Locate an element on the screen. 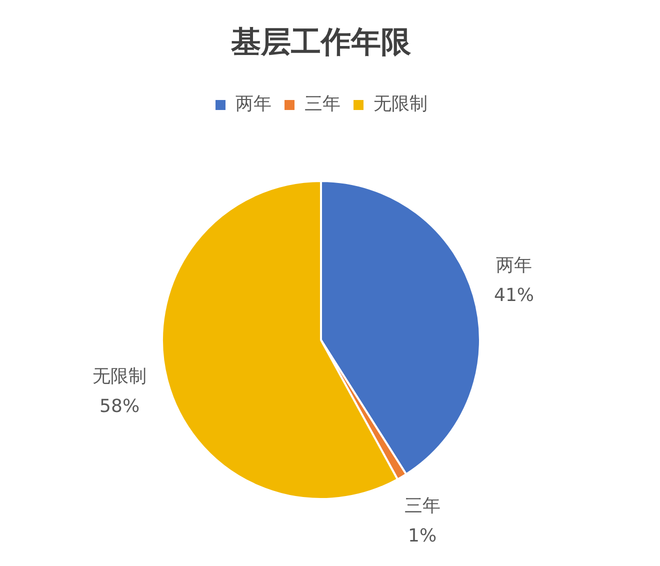  data-label: 41% is located at coordinates (514, 295).